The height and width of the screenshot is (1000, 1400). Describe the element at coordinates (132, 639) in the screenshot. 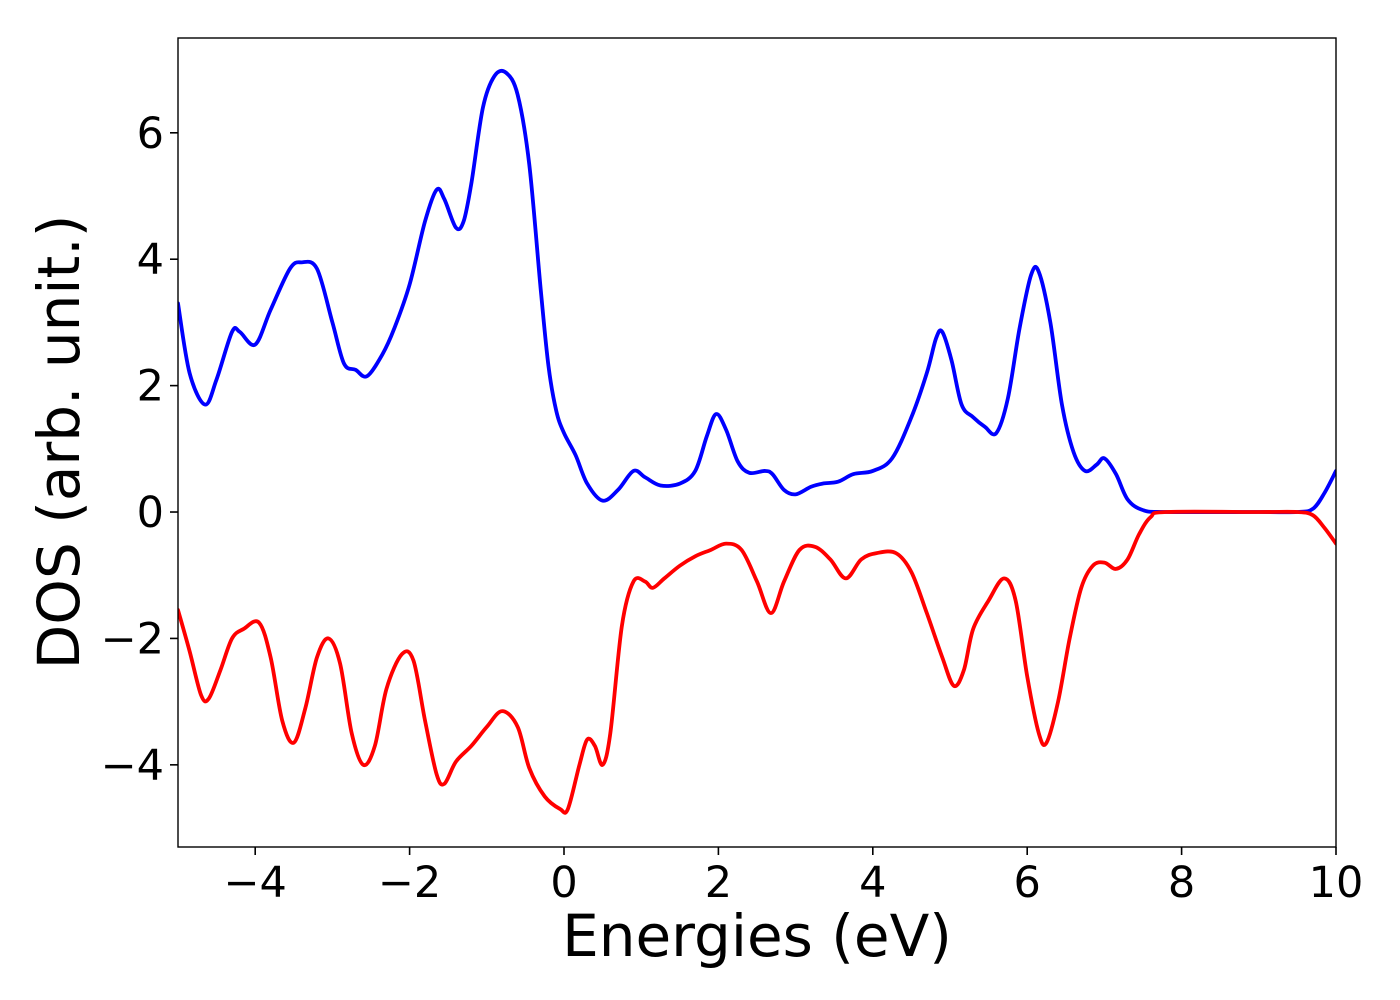

I see `y-tick-label: −2` at that location.